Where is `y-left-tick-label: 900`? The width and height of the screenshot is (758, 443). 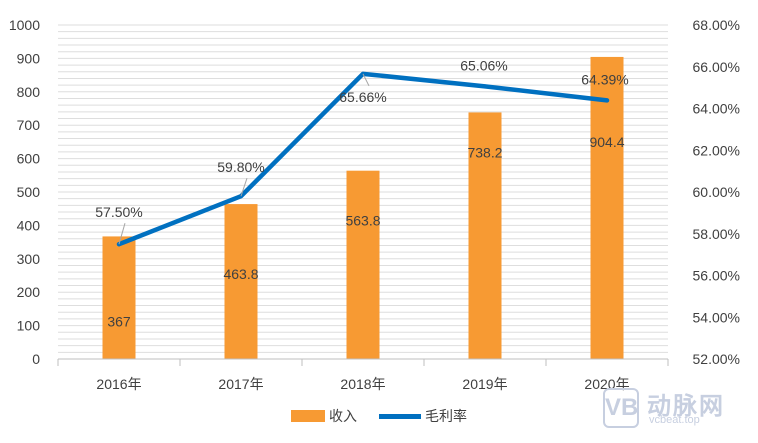
y-left-tick-label: 900 is located at coordinates (29, 58).